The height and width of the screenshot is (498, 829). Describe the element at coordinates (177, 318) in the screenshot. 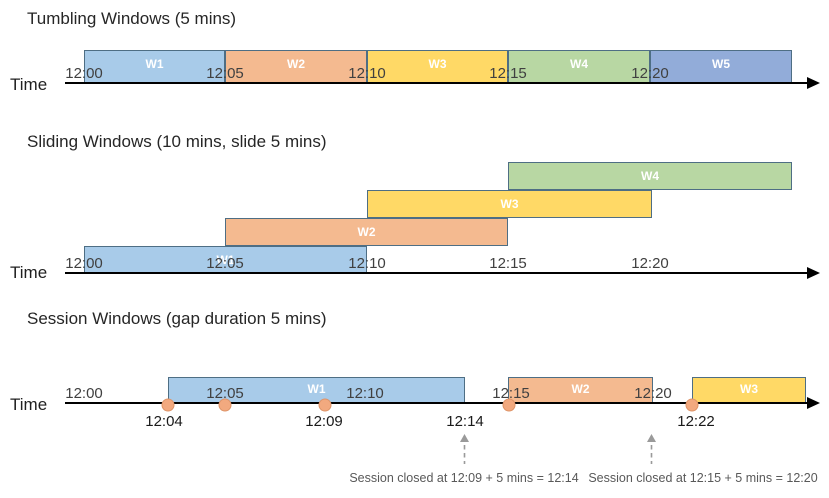

I see `session-windows-title: Session Windows (gap duration 5 mins)` at that location.